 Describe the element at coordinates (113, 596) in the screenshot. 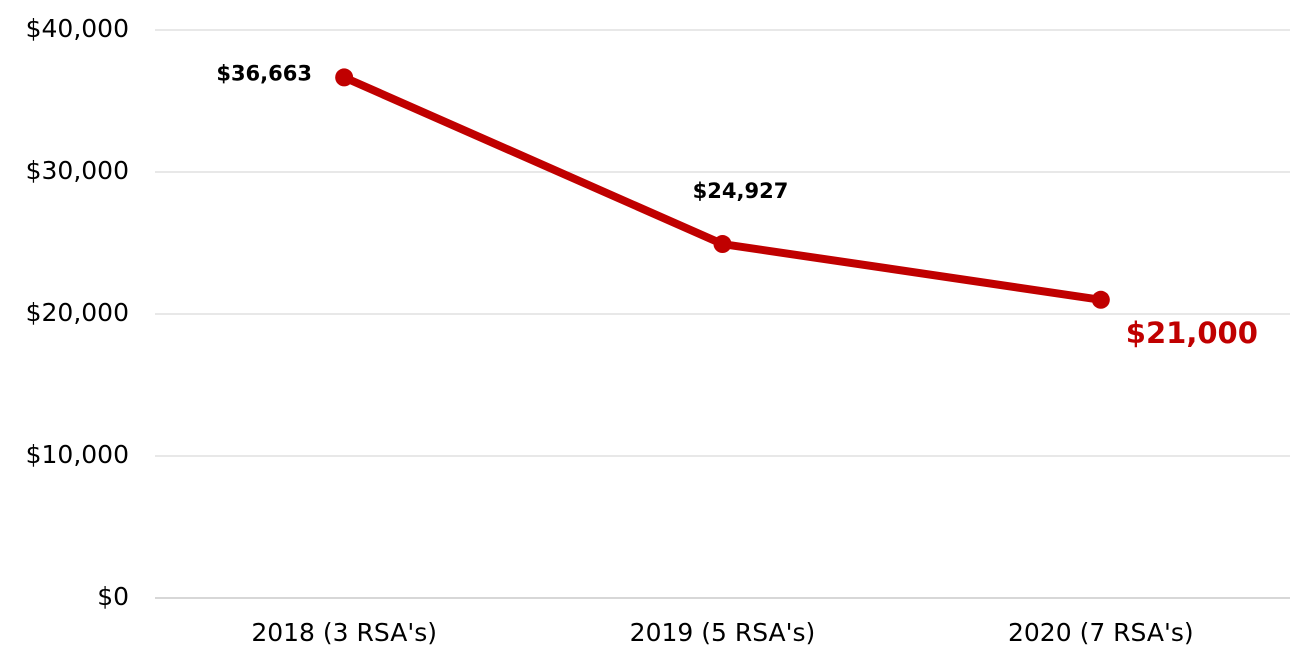

I see `y-tick-label: $0` at that location.